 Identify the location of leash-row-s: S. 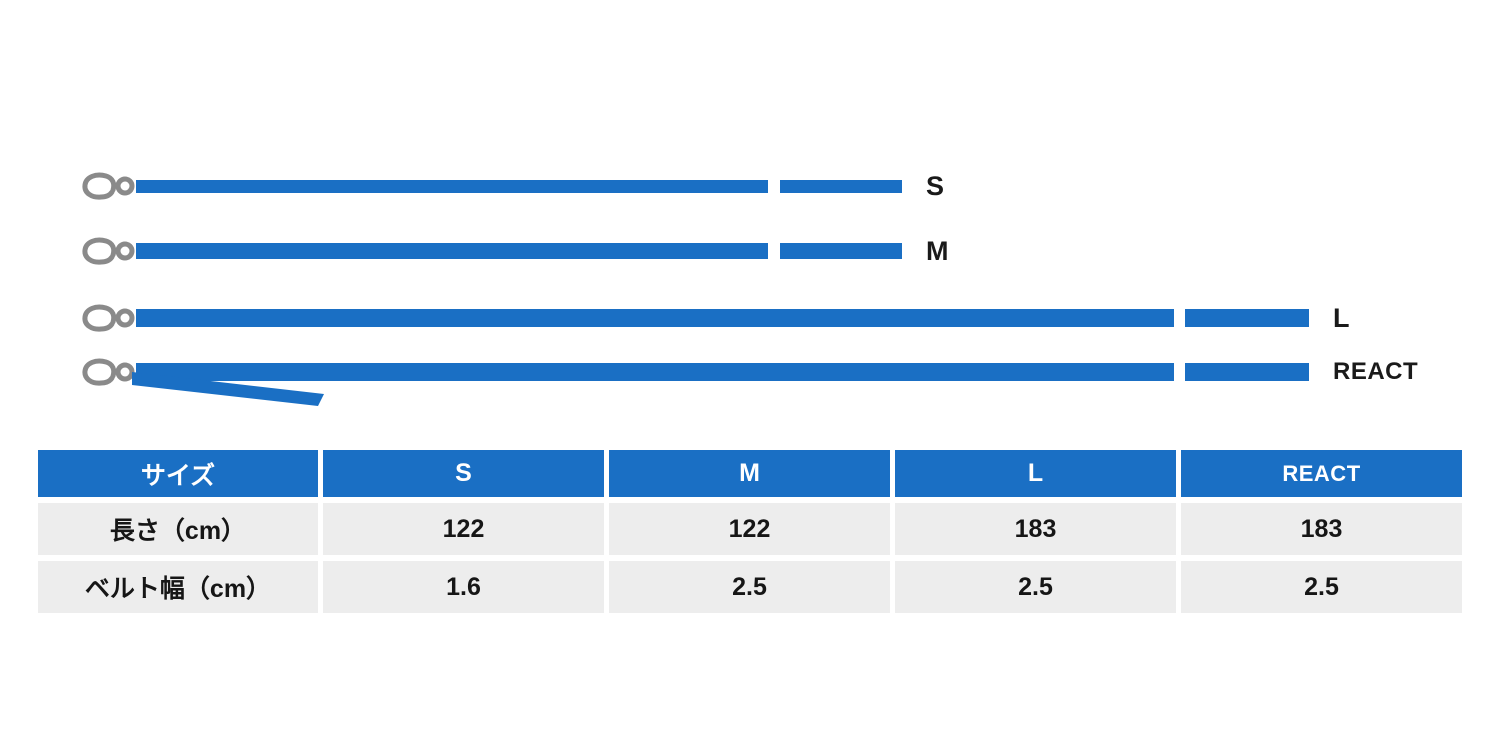
(512, 186).